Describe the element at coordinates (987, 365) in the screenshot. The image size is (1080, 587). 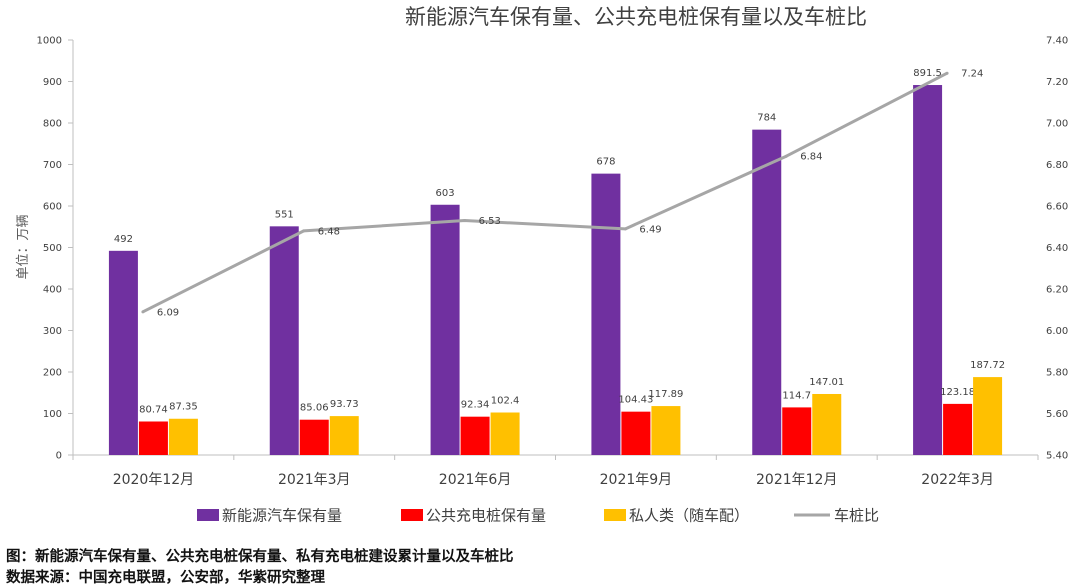
I see `bar-label-series-3: 187.72` at that location.